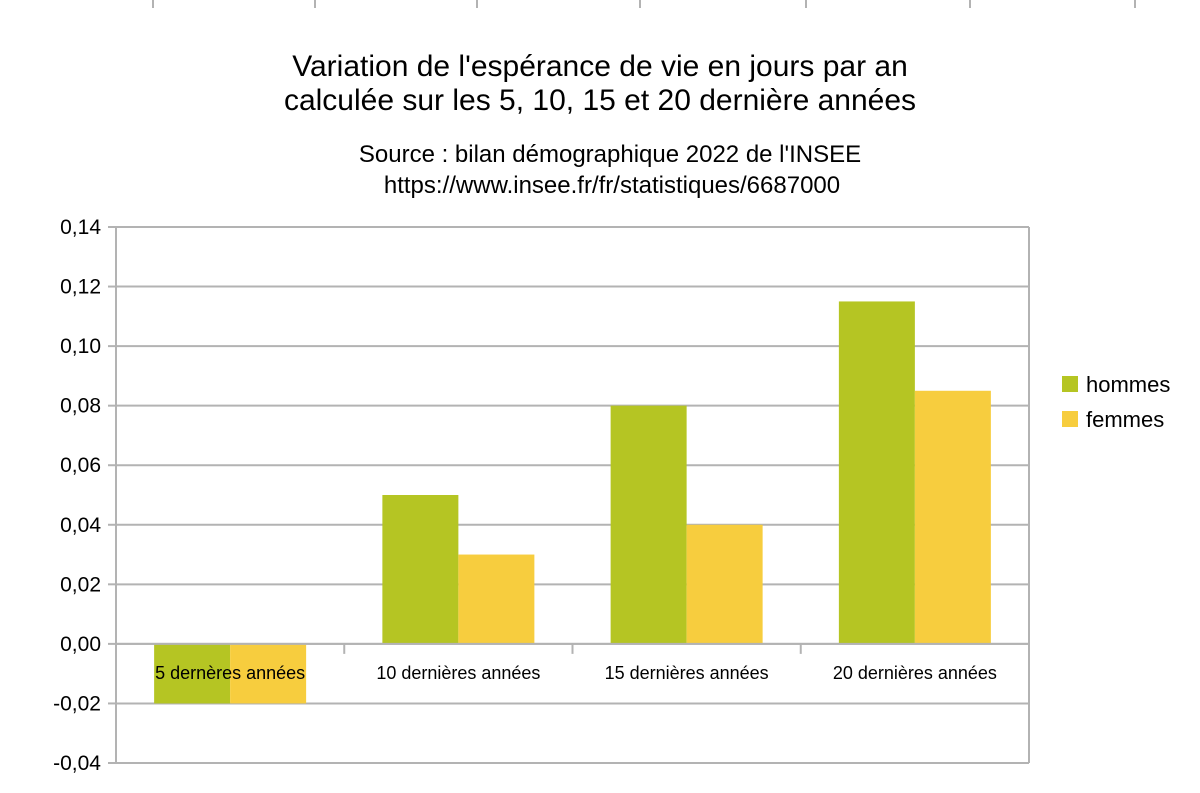  Describe the element at coordinates (644, 4) in the screenshot. I see `top-edge-ticks` at that location.